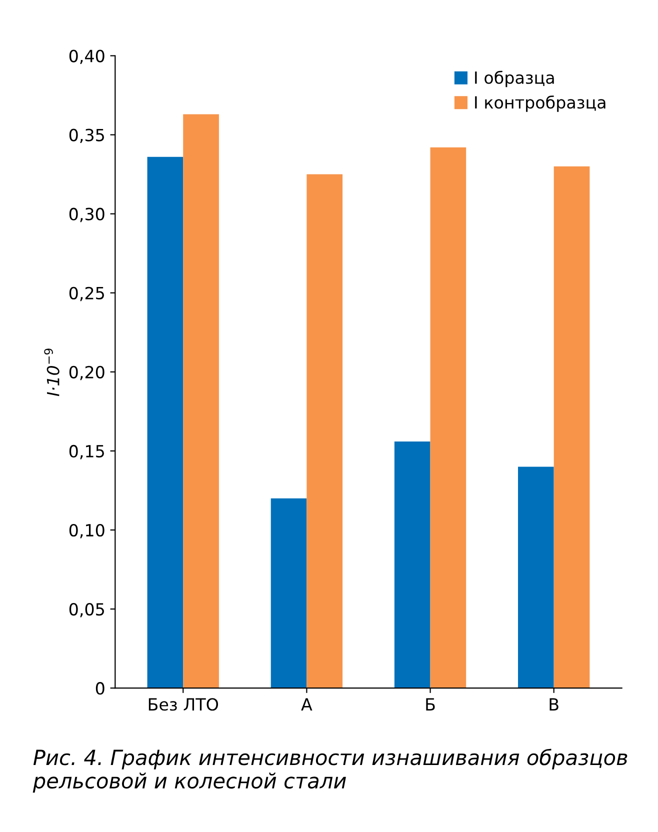 Image resolution: width=658 pixels, height=832 pixels. What do you see at coordinates (86, 136) in the screenshot?
I see `y-tick-label: 0,35` at bounding box center [86, 136].